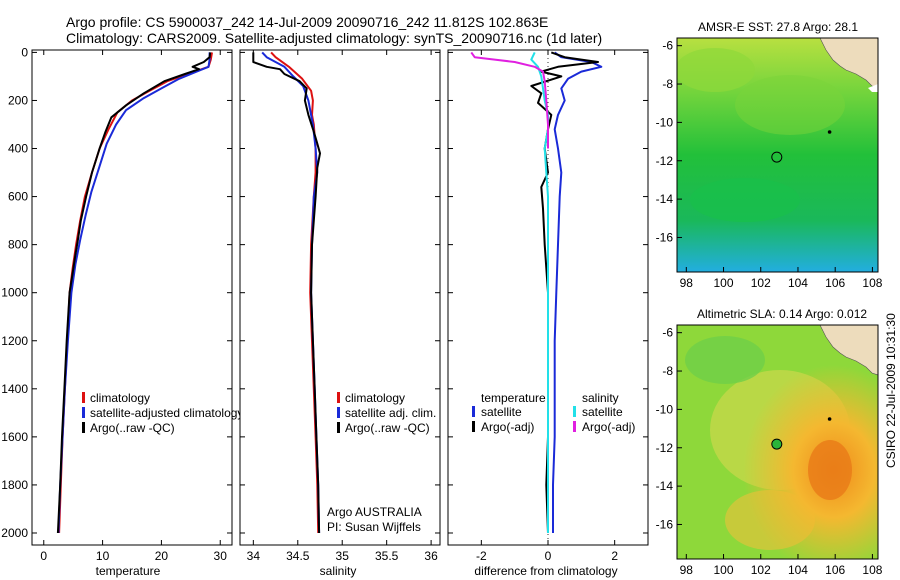 Image resolution: width=900 pixels, height=580 pixels. What do you see at coordinates (614, 556) in the screenshot?
I see `x-tick-label: 2` at bounding box center [614, 556].